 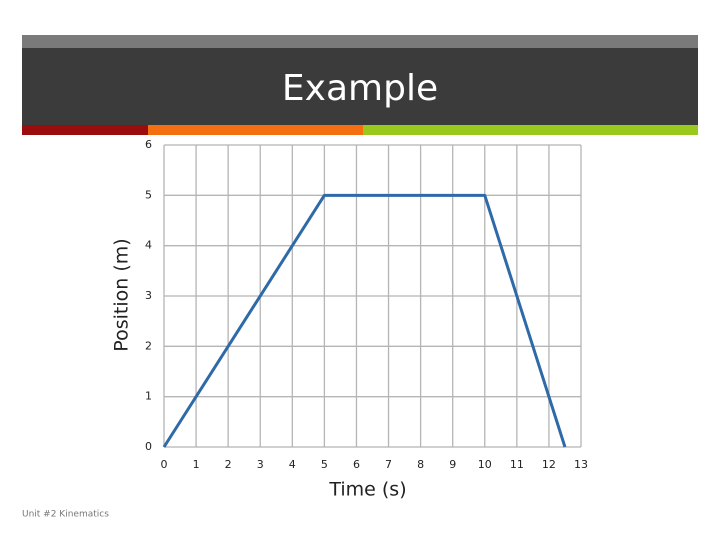 What do you see at coordinates (356, 464) in the screenshot?
I see `x-tick-label: 6` at bounding box center [356, 464].